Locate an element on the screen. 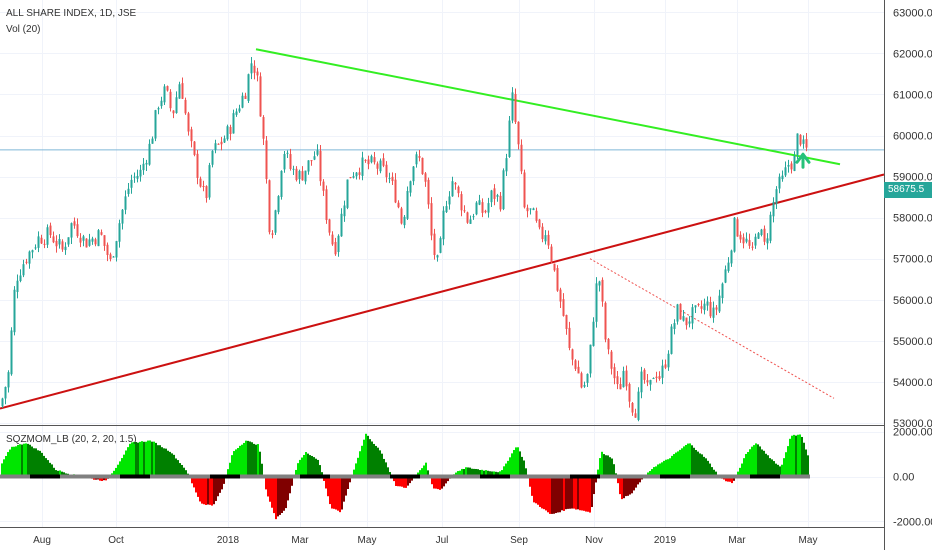 The width and height of the screenshot is (932, 550). symbol-legend: ALL SHARE INDEX, 1D, JSE is located at coordinates (71, 13).